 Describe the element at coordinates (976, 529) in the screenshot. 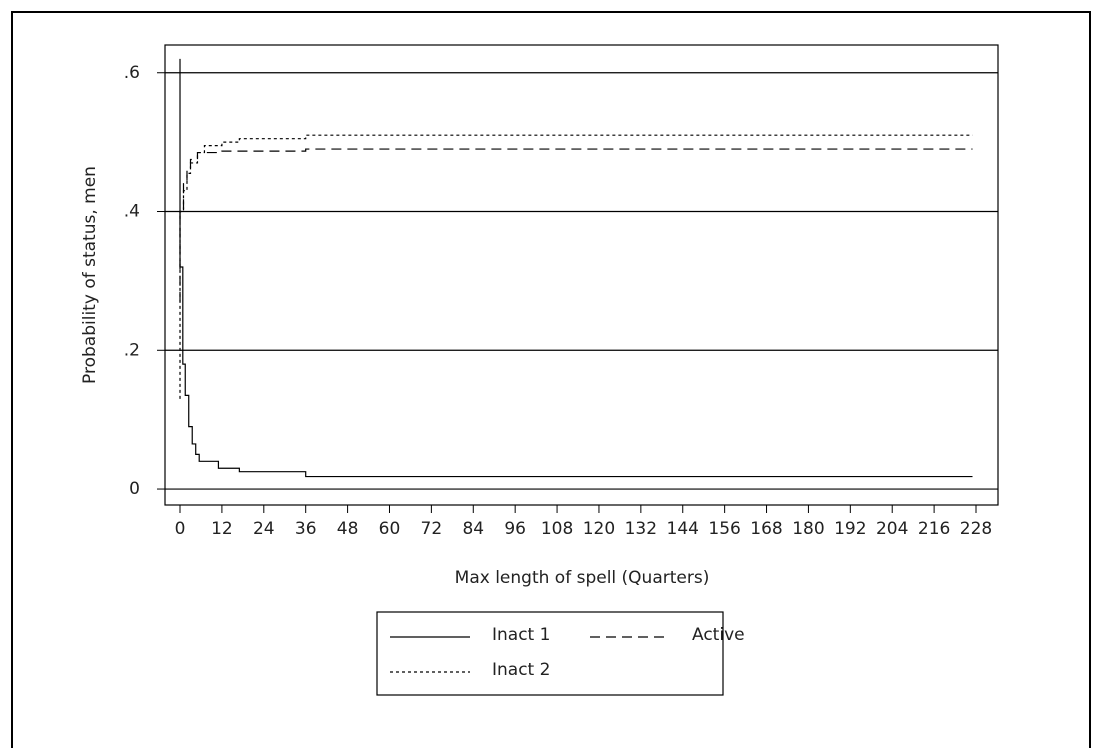

I see `x-tick-label: 228` at that location.